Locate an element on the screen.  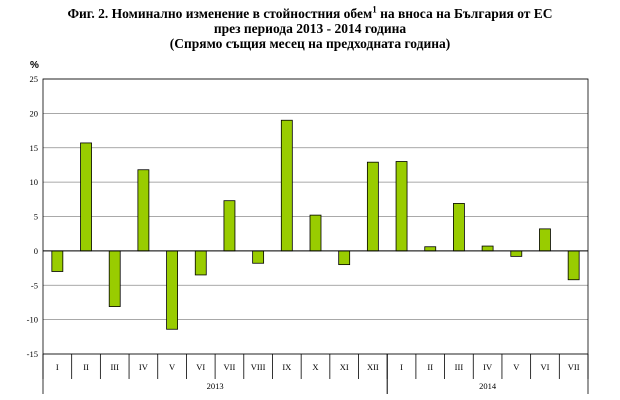
x-tick-label-12: XII is located at coordinates (373, 367).